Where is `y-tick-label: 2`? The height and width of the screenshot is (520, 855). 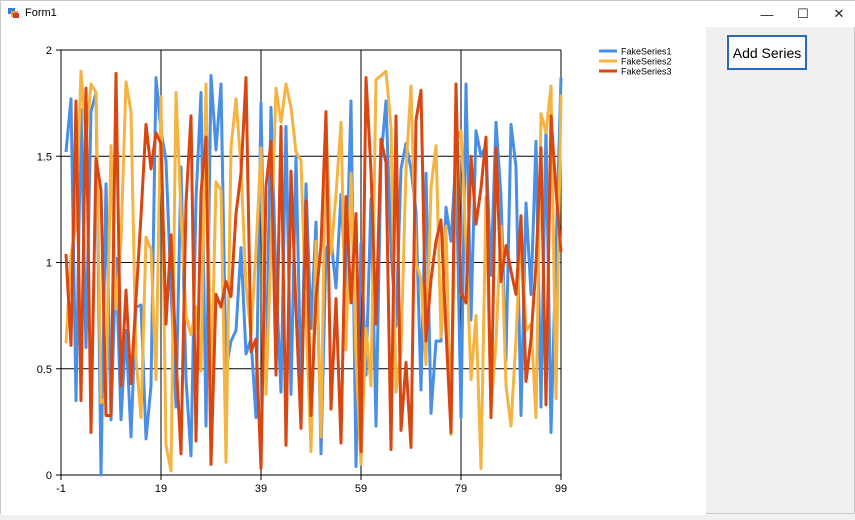 y-tick-label: 2 is located at coordinates (49, 51).